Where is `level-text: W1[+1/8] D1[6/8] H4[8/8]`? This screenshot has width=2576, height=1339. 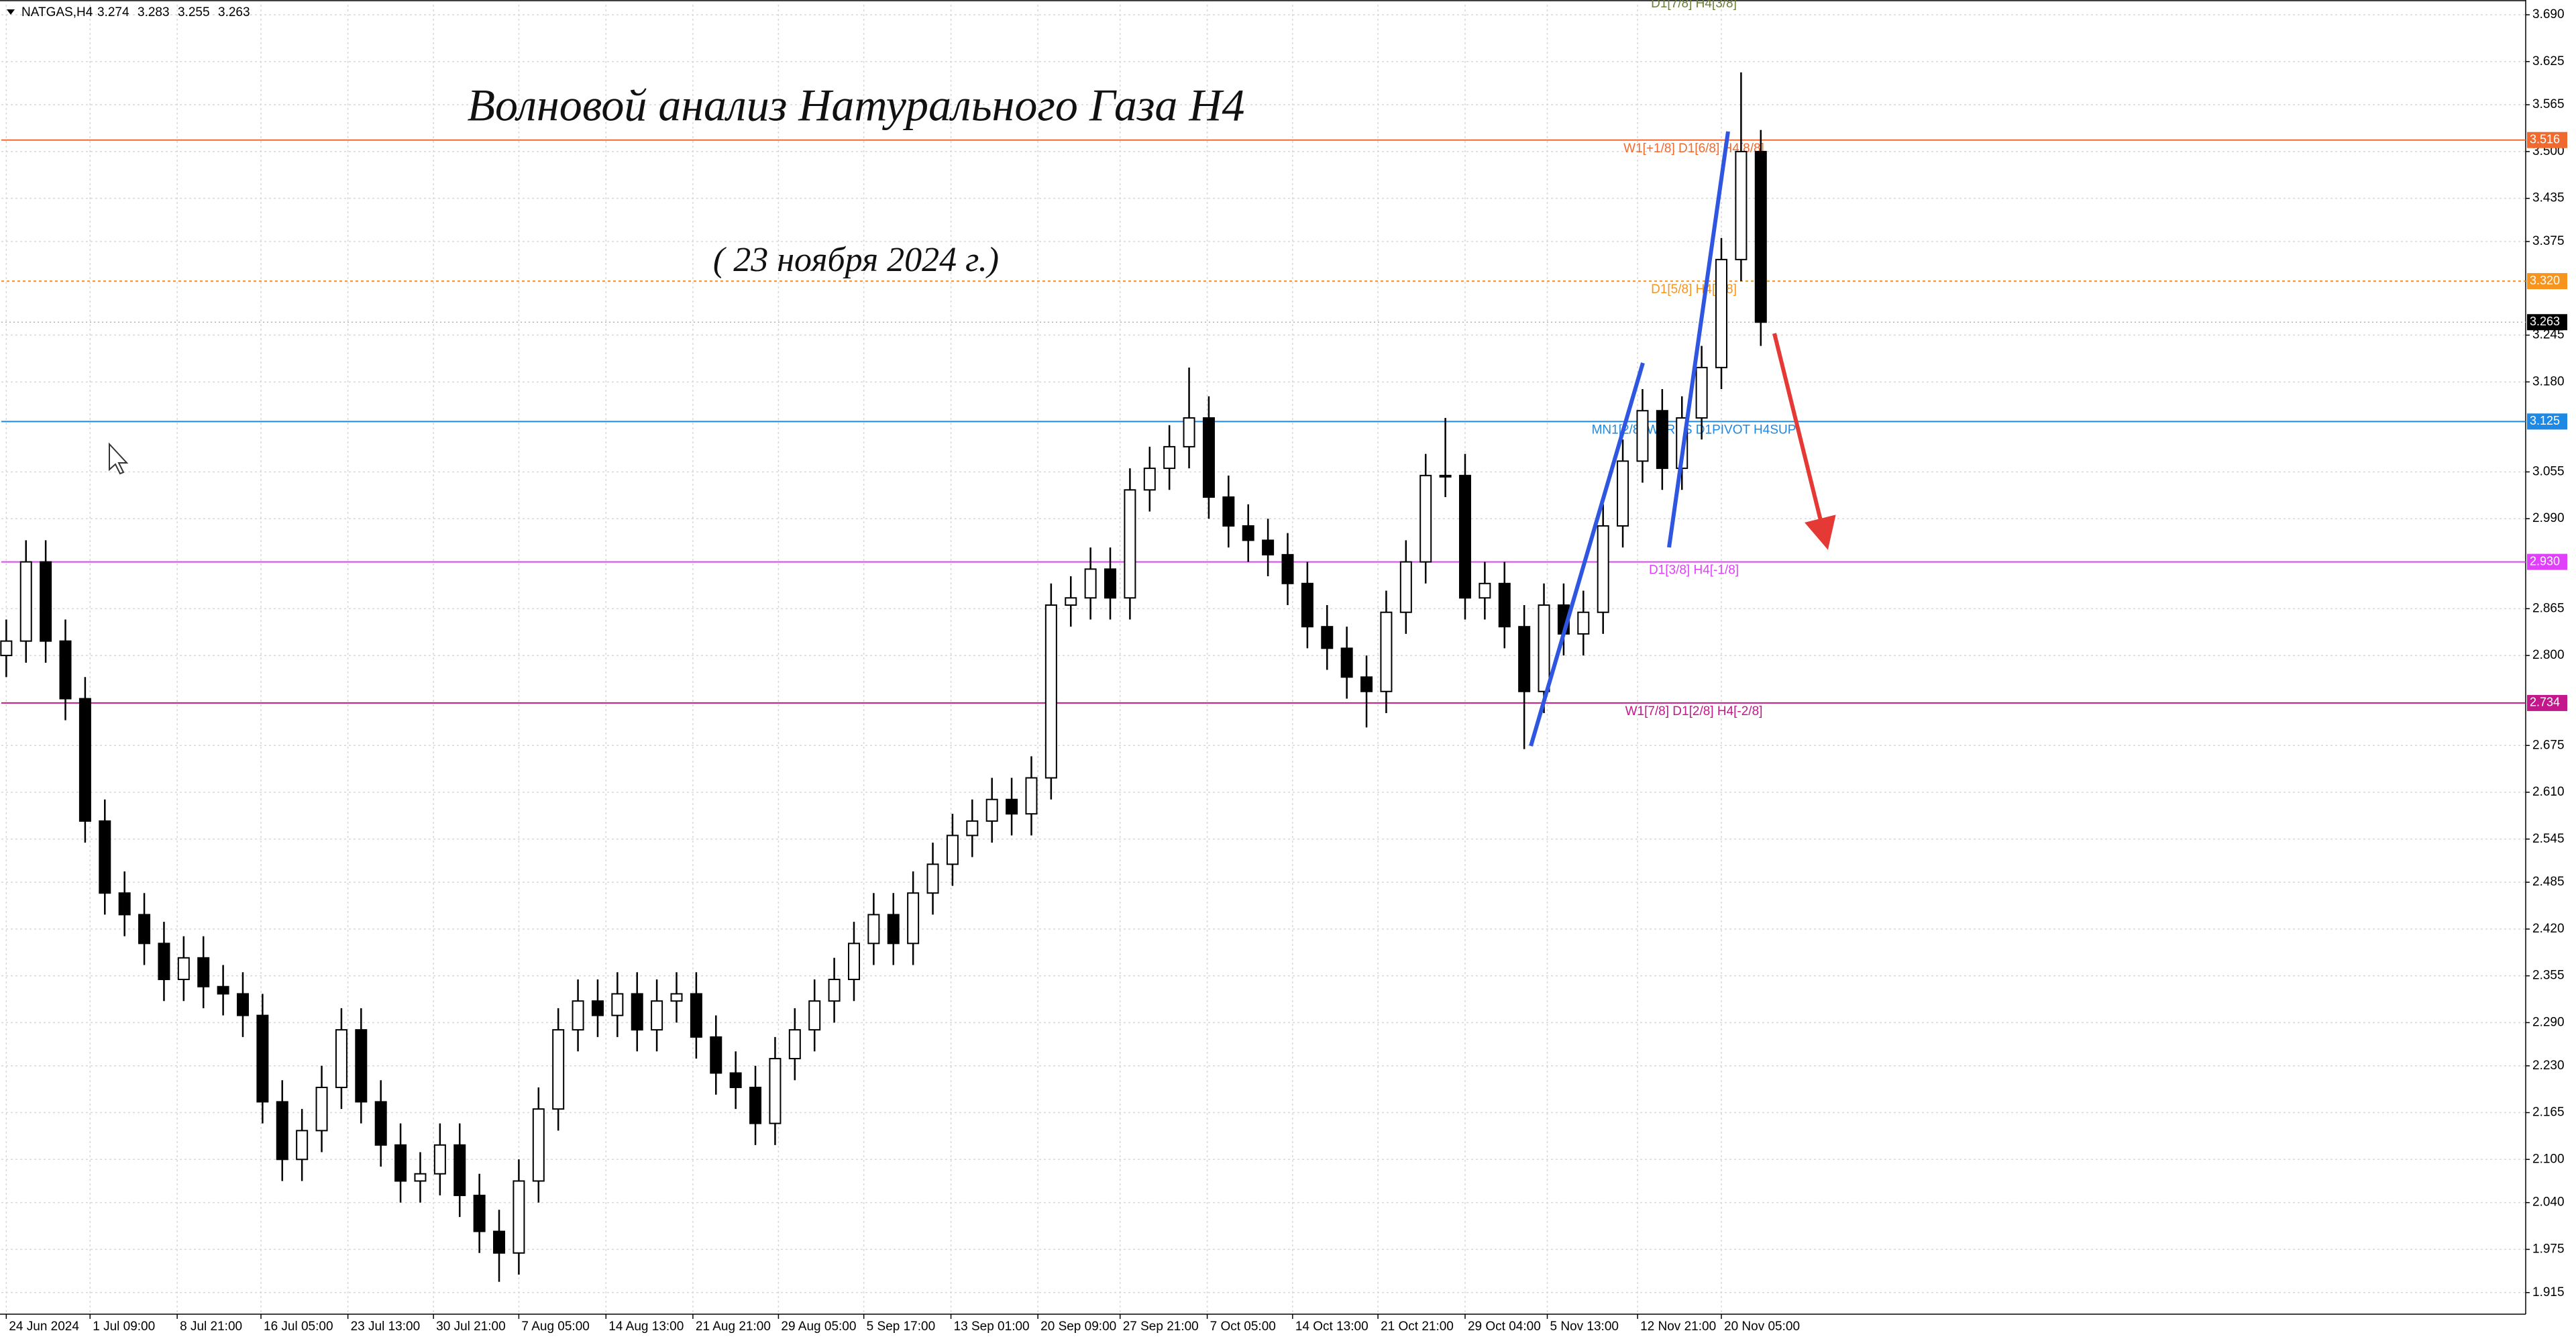 level-text: W1[+1/8] D1[6/8] H4[8/8] is located at coordinates (1693, 149).